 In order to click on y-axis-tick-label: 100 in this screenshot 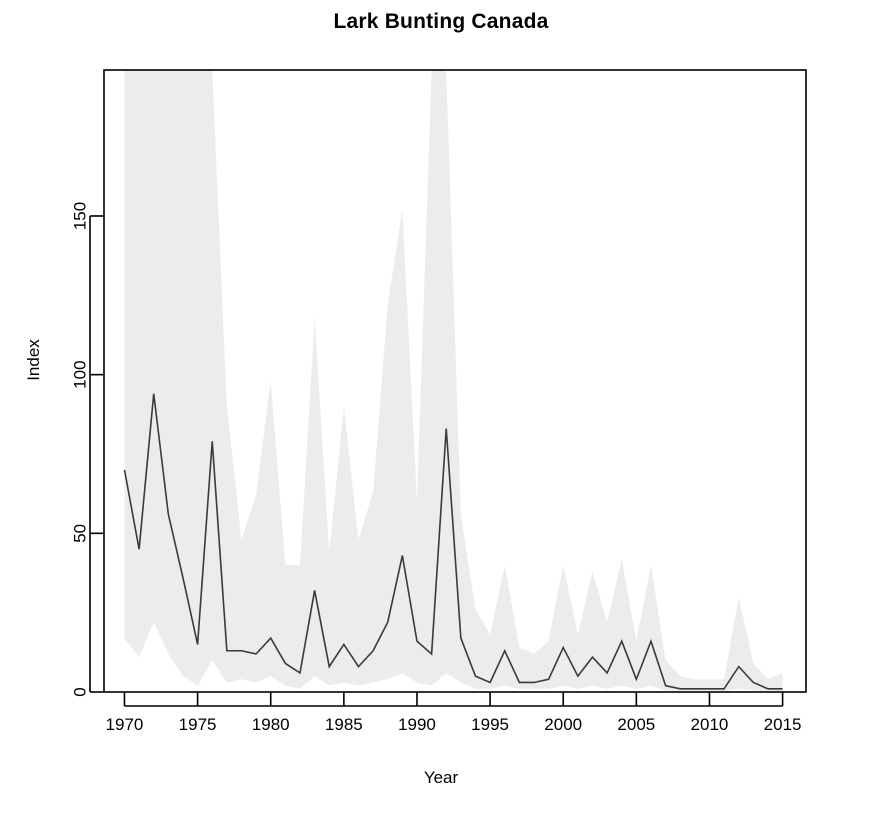, I will do `click(80, 374)`.